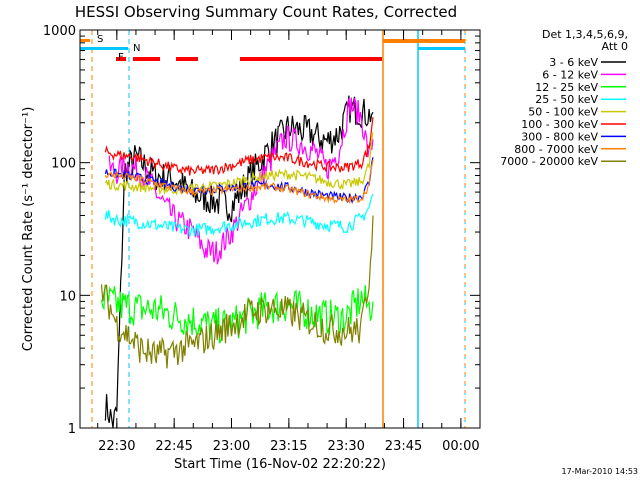 This screenshot has width=640, height=480. I want to click on y-tick-label: 10, so click(67, 296).